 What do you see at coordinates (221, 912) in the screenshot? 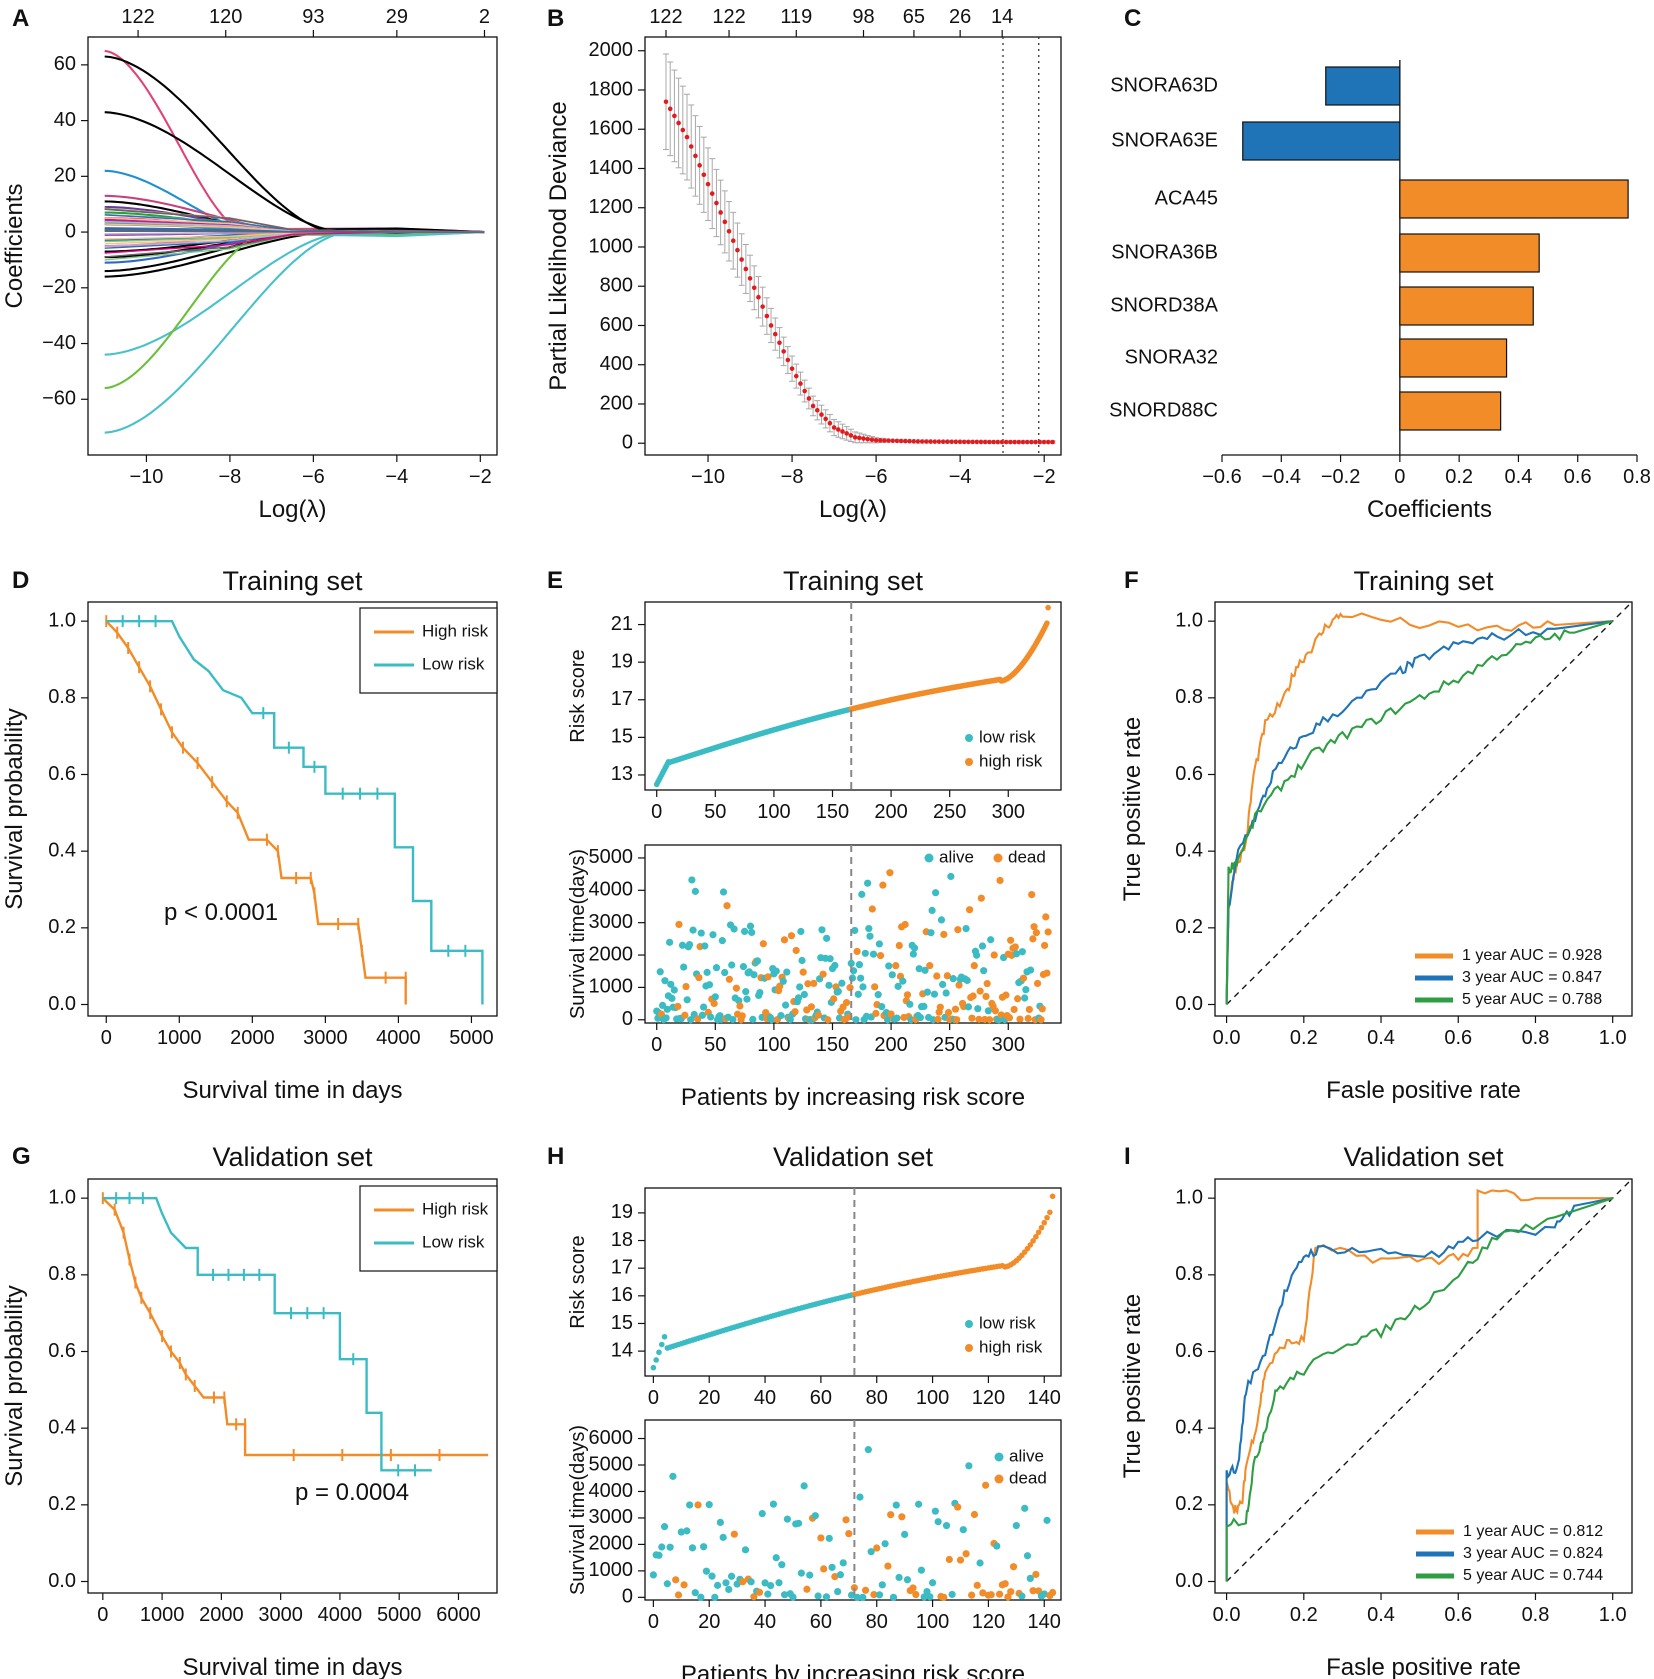
I see `p-value-label: p < 0.0001` at bounding box center [221, 912].